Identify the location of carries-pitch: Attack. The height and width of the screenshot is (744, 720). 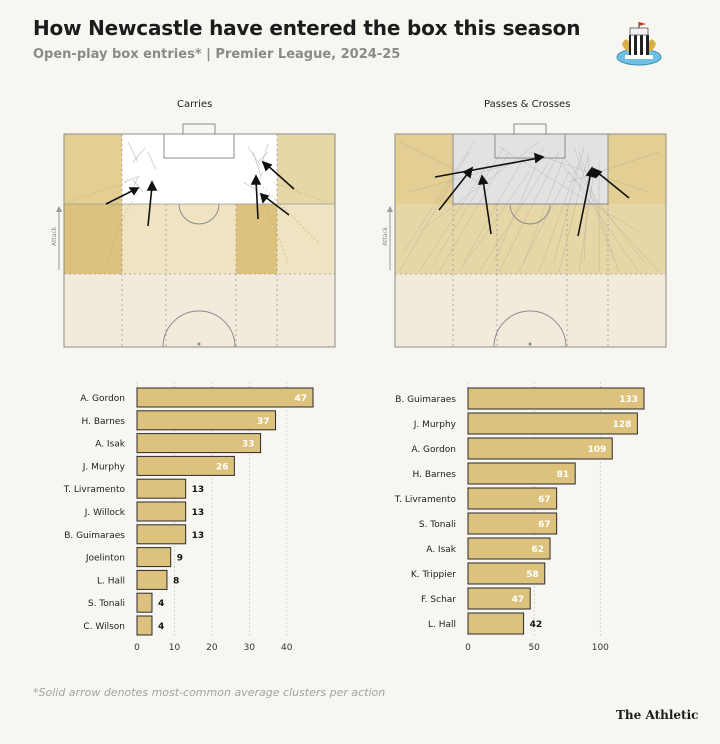
(193, 235).